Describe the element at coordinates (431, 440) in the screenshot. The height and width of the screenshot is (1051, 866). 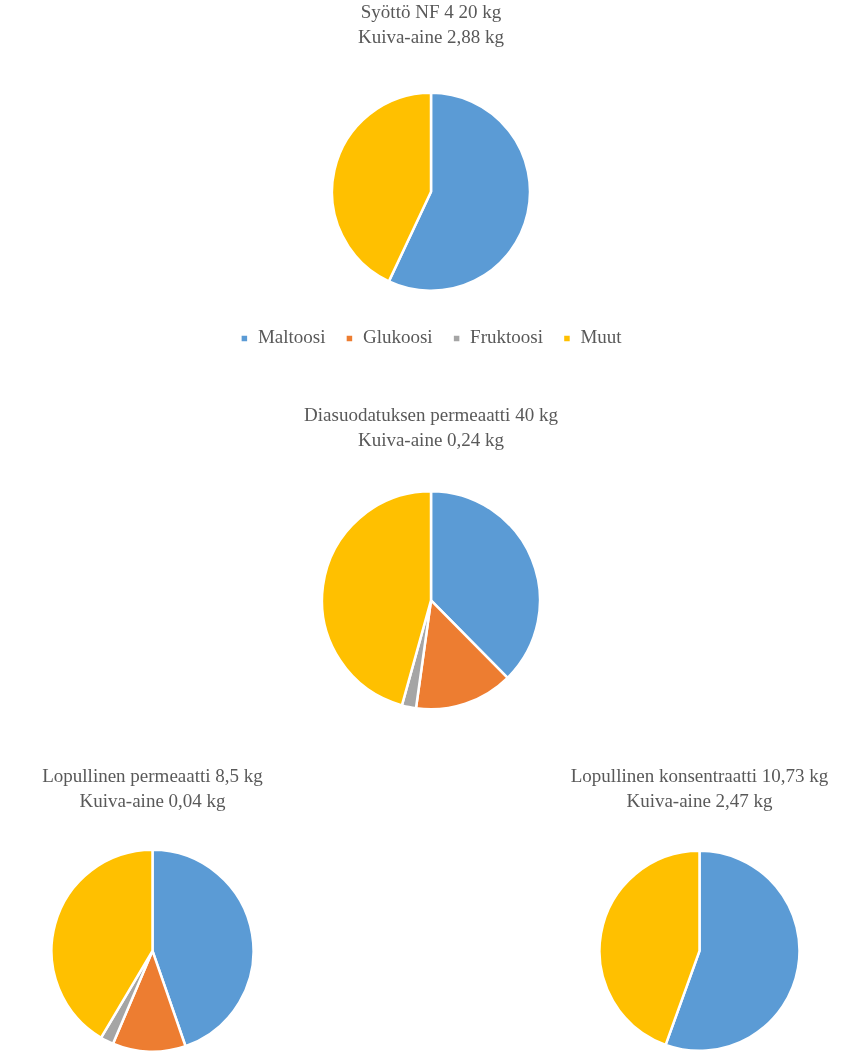
I see `chart-subtitle: Kuiva-aine 0,24 kg` at that location.